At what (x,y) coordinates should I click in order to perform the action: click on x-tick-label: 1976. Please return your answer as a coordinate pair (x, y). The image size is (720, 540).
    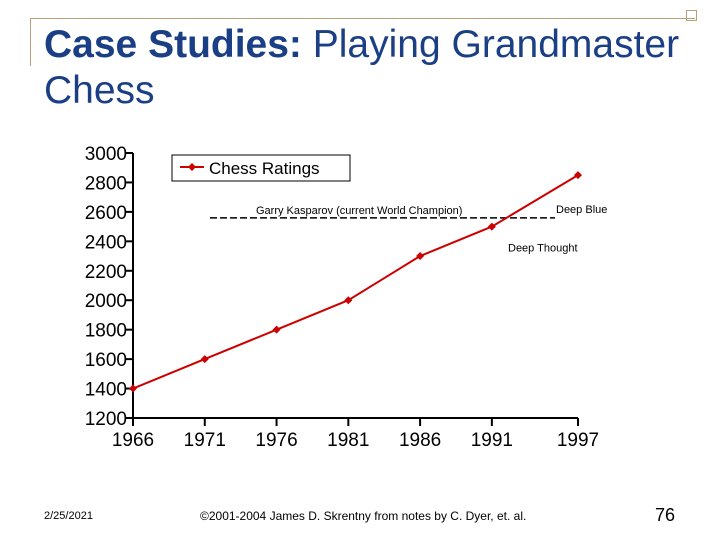
    Looking at the image, I should click on (276, 440).